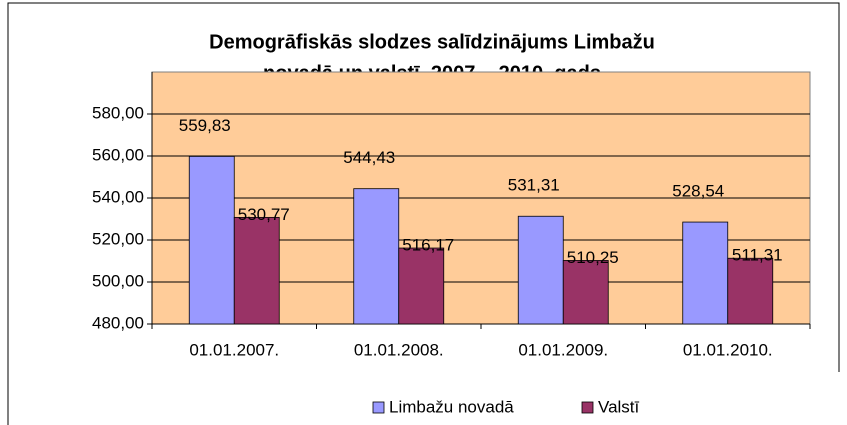 The width and height of the screenshot is (847, 425). Describe the element at coordinates (118, 112) in the screenshot. I see `y-tick-label: 580,00` at that location.